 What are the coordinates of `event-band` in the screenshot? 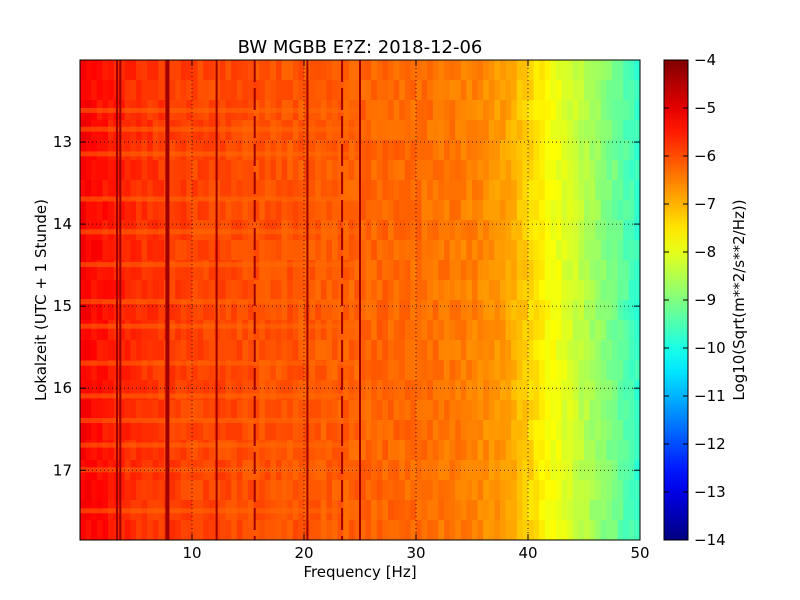 It's located at (220, 511).